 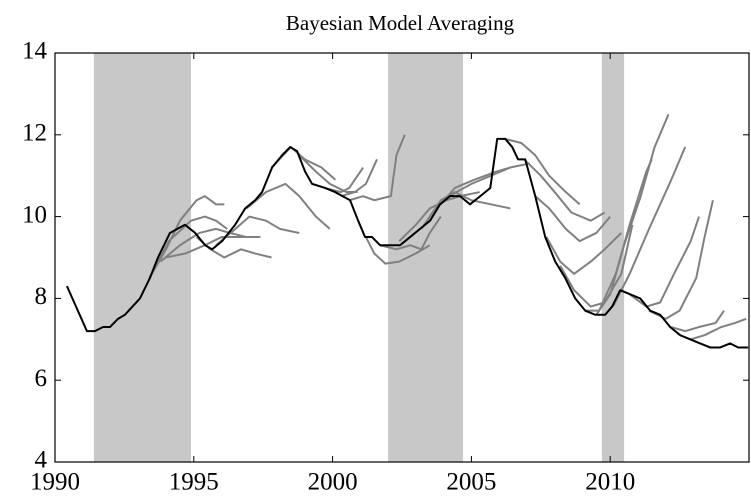 What do you see at coordinates (55, 482) in the screenshot?
I see `x-tick-label: 1990` at bounding box center [55, 482].